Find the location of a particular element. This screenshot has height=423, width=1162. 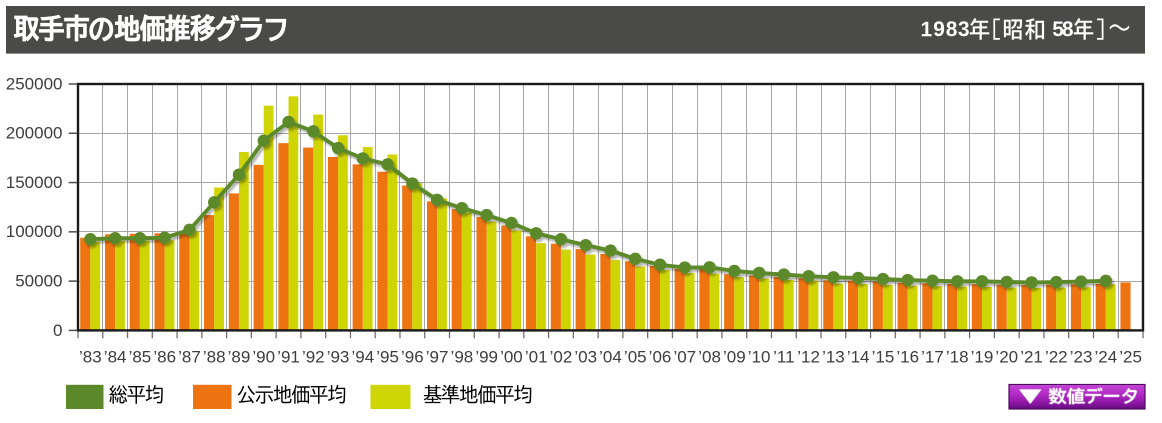

svg-text: ’10 is located at coordinates (759, 356).